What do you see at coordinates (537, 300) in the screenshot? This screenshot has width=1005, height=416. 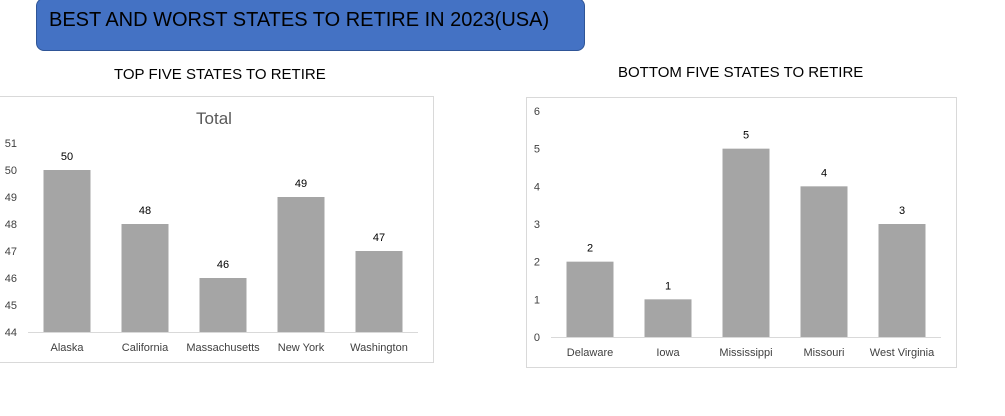 I see `y-tick-label: 1` at bounding box center [537, 300].